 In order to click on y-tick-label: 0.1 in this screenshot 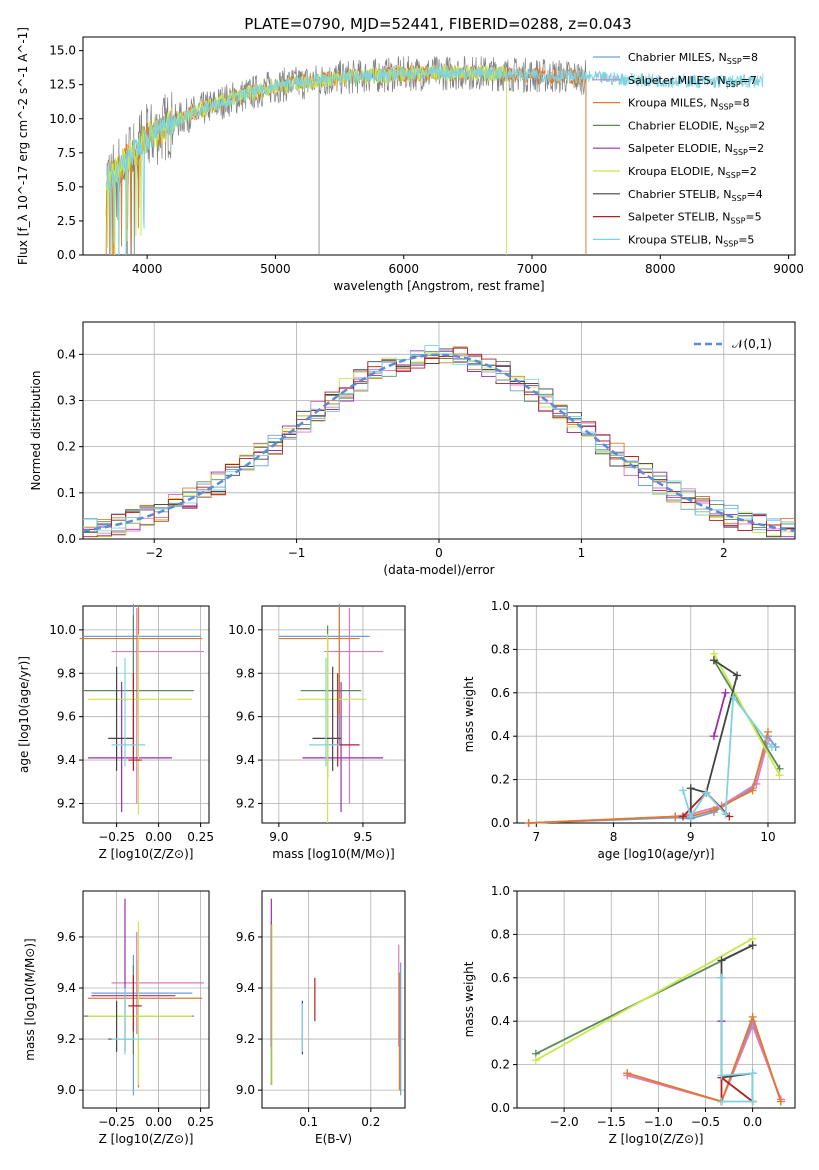, I will do `click(66, 493)`.